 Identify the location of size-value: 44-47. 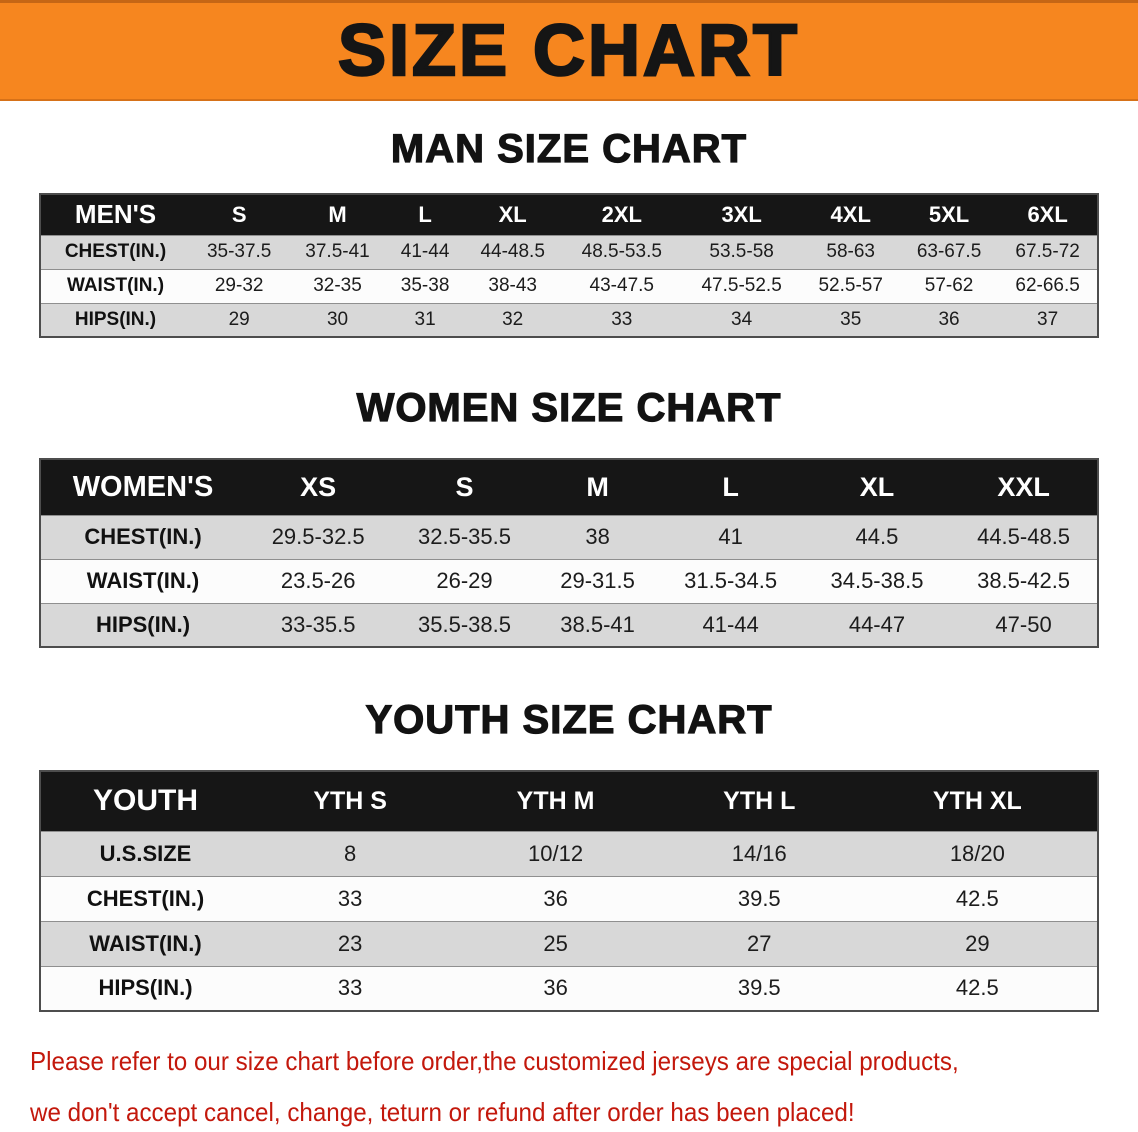
(877, 624).